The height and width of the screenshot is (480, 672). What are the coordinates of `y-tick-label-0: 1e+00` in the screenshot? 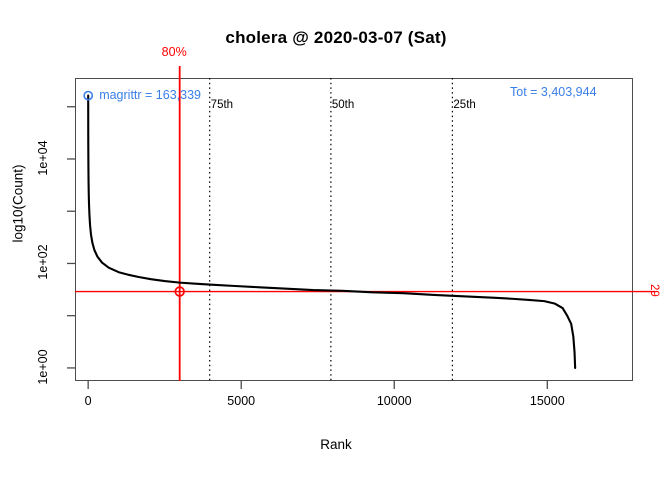 It's located at (43, 367).